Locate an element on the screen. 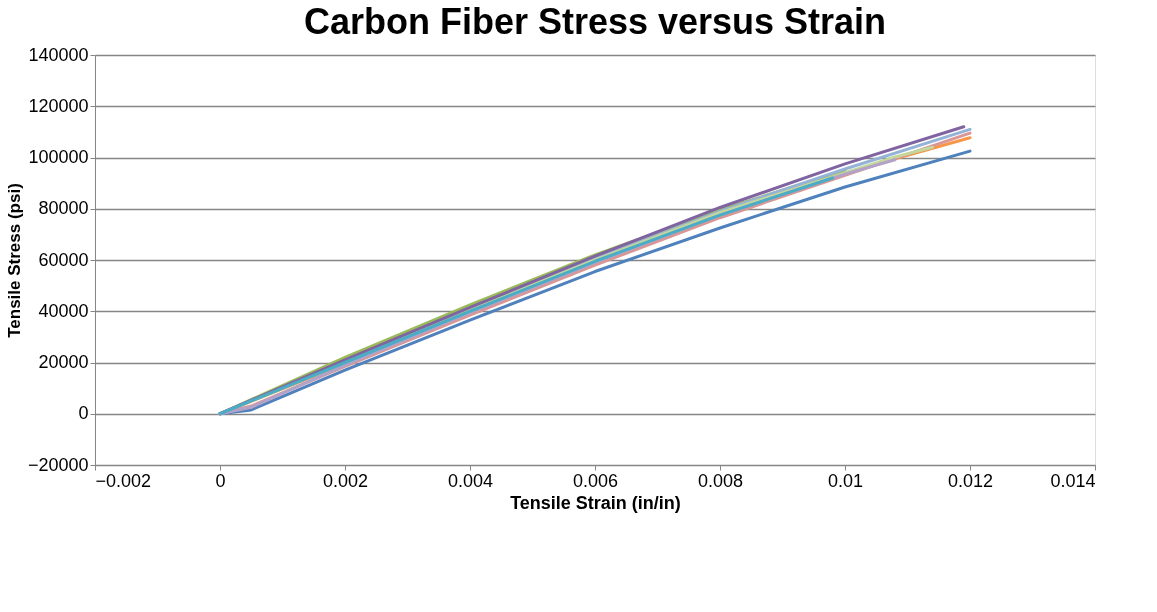 This screenshot has width=1157, height=612. x-tick-label: 0.012 is located at coordinates (970, 480).